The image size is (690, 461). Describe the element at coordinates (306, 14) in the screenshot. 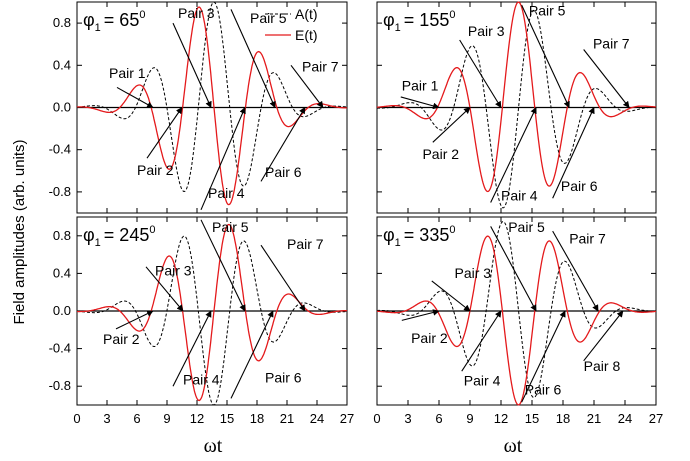

I see `legend-label-A: A(t)` at that location.